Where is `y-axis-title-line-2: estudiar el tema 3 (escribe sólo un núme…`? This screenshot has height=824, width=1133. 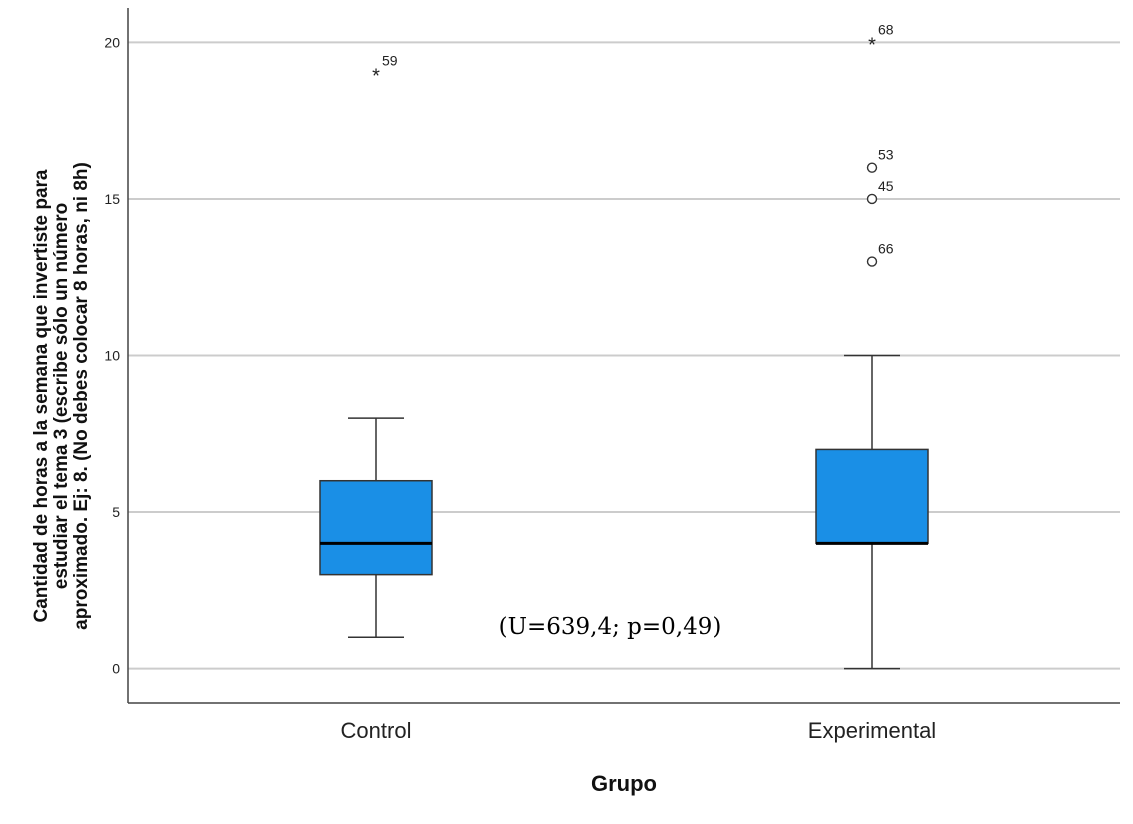
y-axis-title-line-2: estudiar el tema 3 (escribe sólo un núme… is located at coordinates (61, 396).